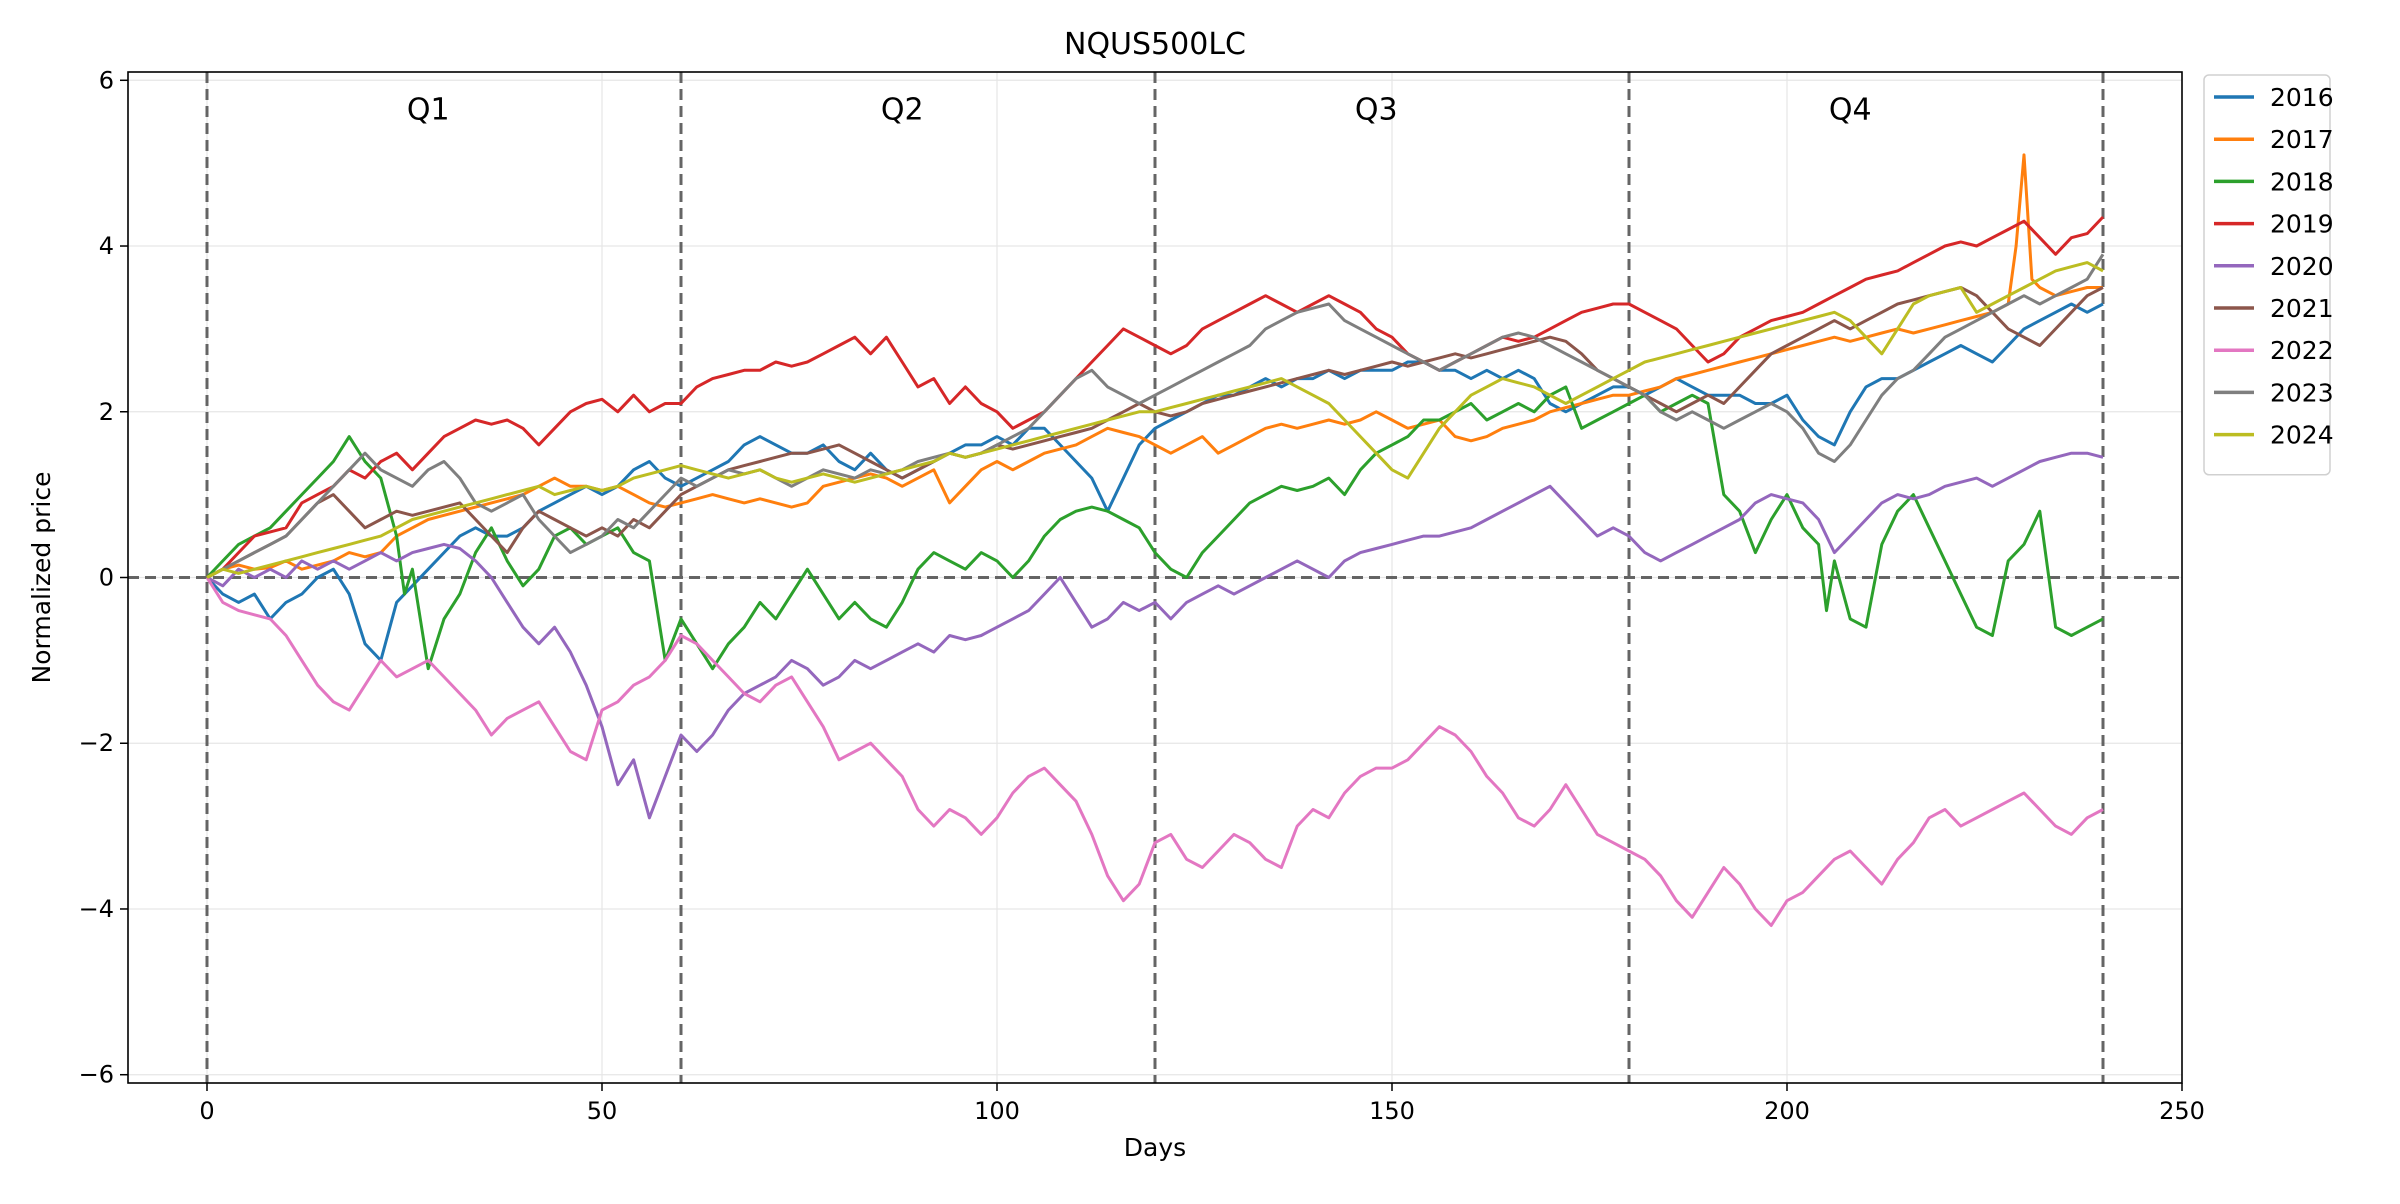 This screenshot has width=2400, height=1204. Describe the element at coordinates (2302, 139) in the screenshot. I see `legend-label: 2017` at that location.